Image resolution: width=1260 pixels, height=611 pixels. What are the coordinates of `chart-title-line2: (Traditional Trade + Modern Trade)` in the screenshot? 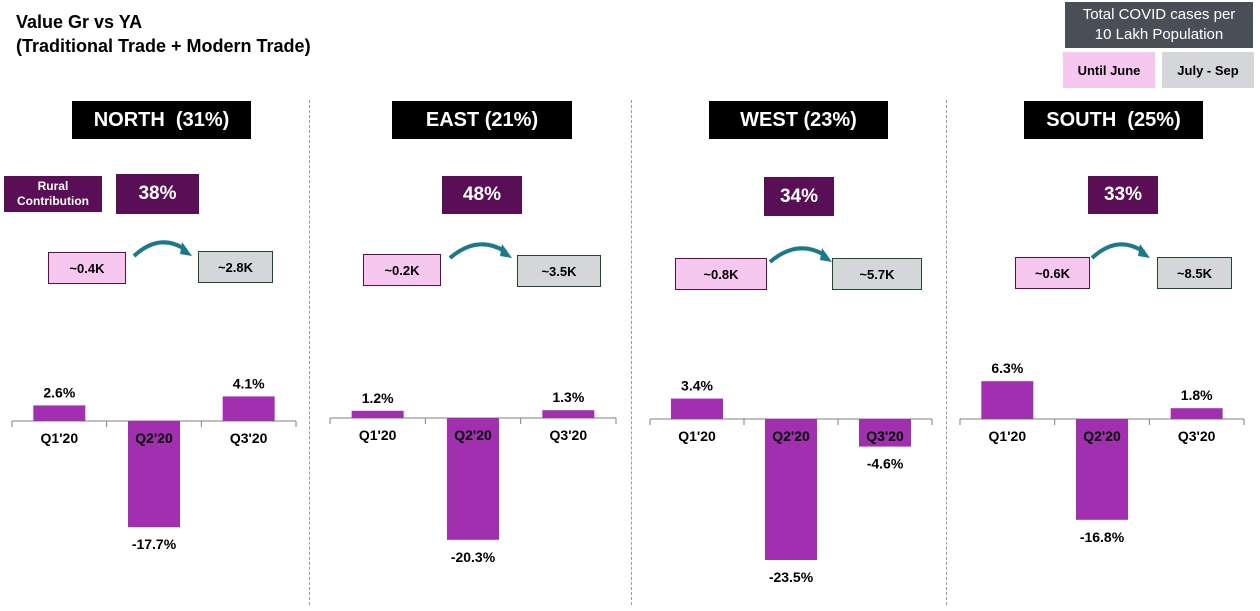 It's located at (163, 46).